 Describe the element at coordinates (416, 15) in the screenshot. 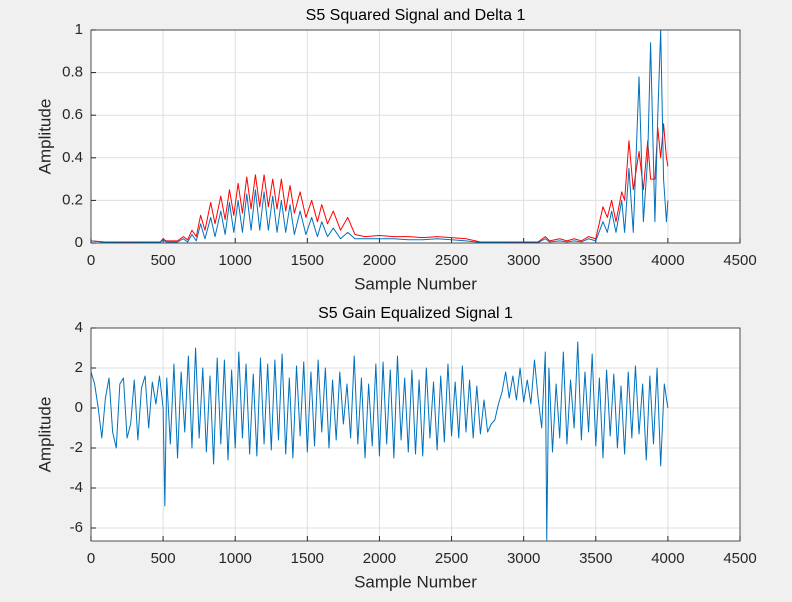

I see `chart-title: S5 Squared Signal and Delta 1` at that location.